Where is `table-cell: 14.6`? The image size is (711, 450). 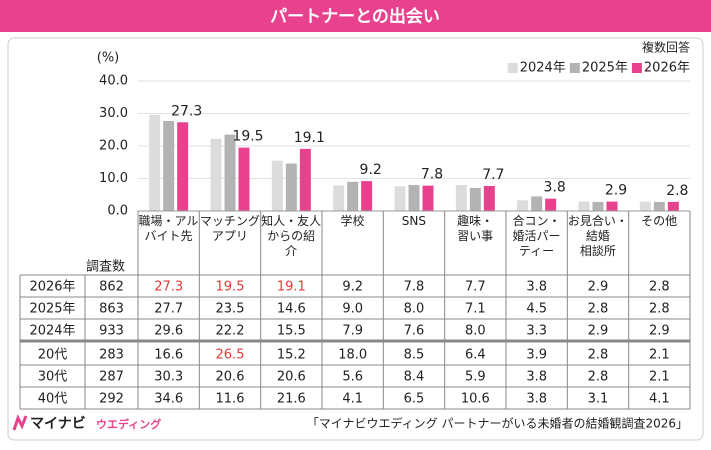 table-cell: 14.6 is located at coordinates (291, 309).